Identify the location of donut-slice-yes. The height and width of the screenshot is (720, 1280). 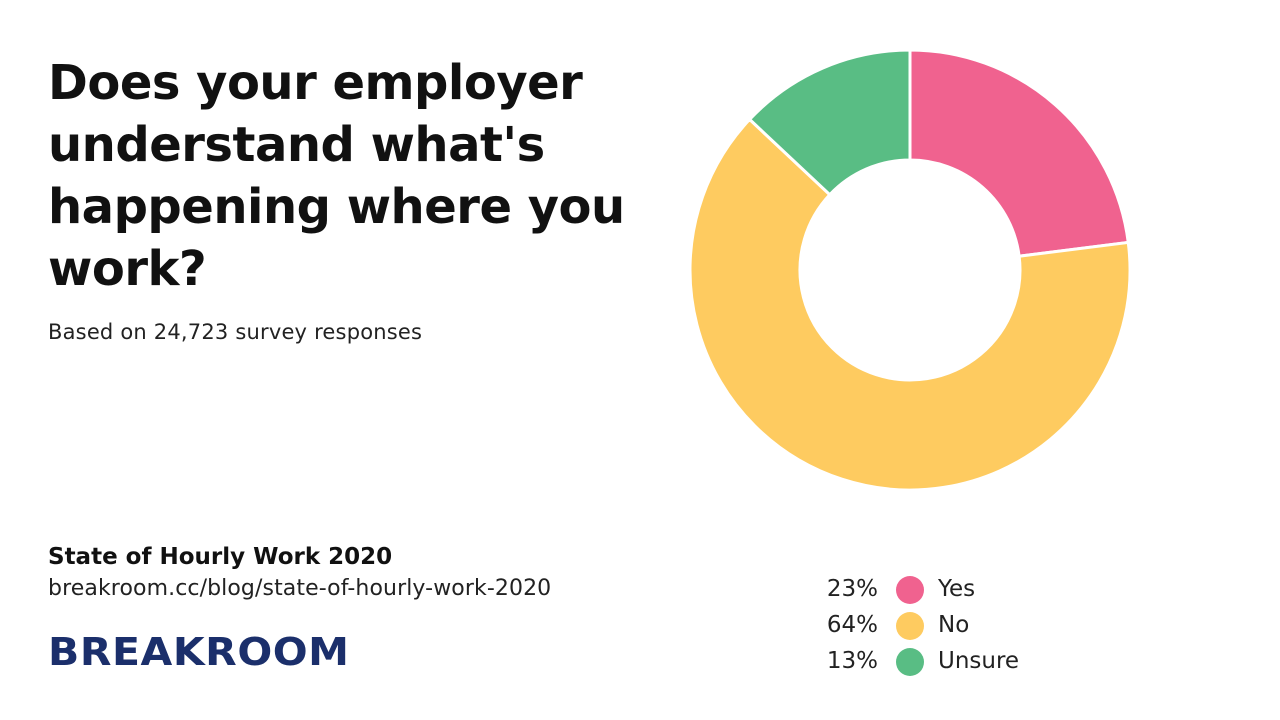
(1019, 153).